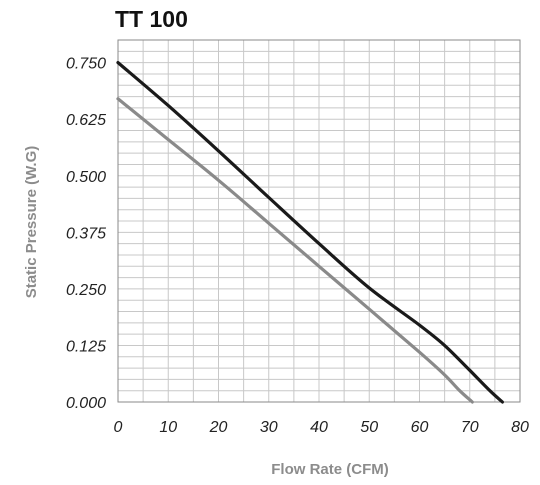 This screenshot has height=485, width=540. I want to click on y-tick-labels: 0.000 0.125 0.250 0.375 0.500 0.625 0.750, so click(86, 234).